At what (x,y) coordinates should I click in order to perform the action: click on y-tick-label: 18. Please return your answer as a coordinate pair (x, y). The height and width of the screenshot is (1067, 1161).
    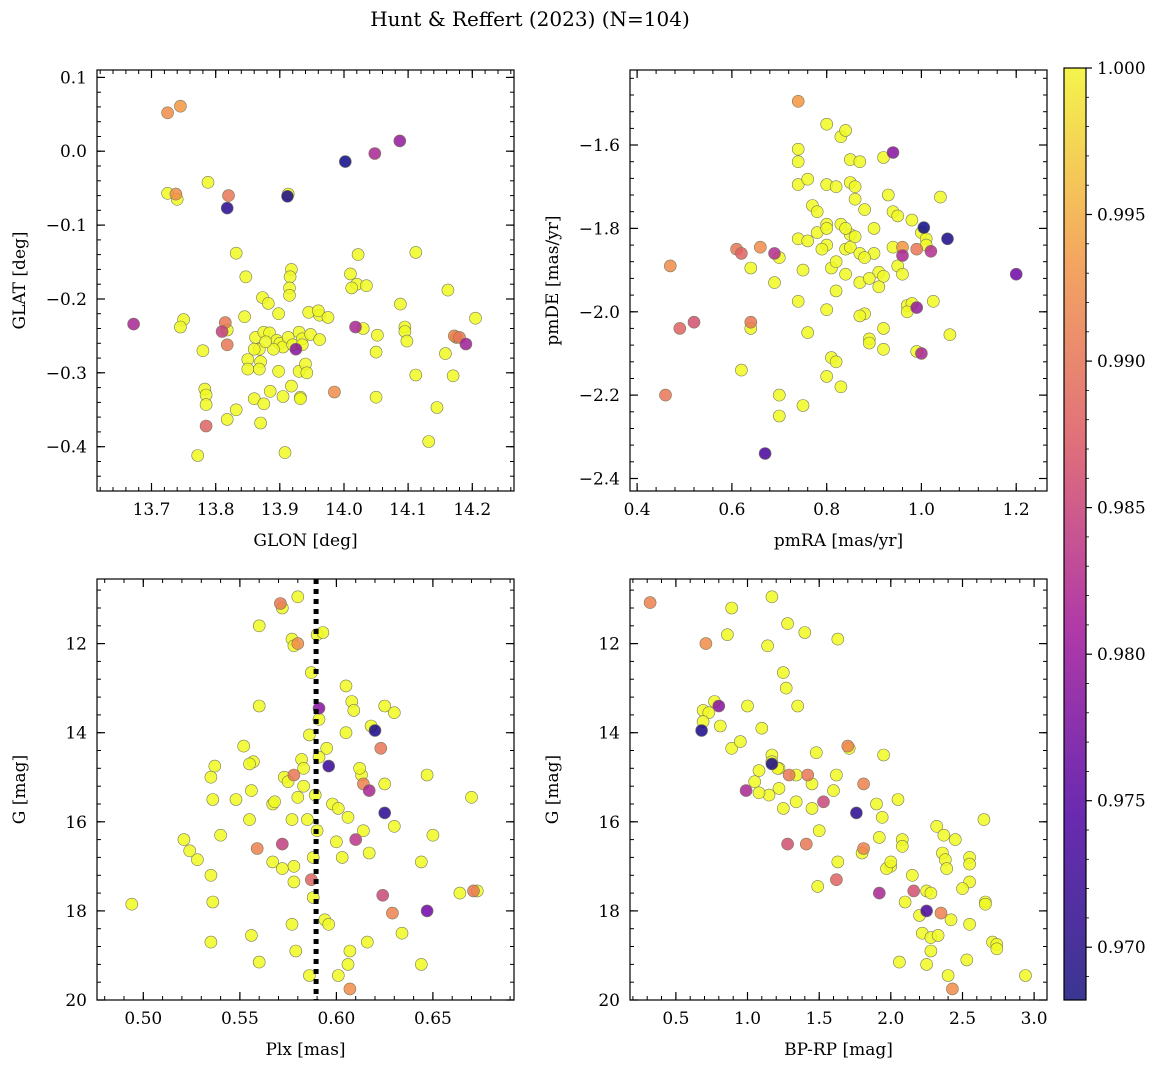
    Looking at the image, I should click on (609, 912).